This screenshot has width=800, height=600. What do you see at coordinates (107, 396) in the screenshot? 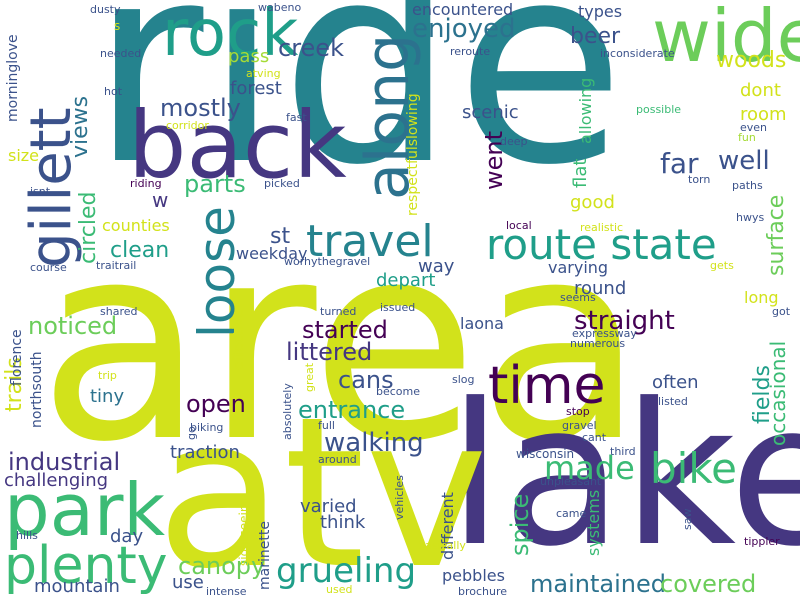
I see `word-tiny: tiny` at bounding box center [107, 396].